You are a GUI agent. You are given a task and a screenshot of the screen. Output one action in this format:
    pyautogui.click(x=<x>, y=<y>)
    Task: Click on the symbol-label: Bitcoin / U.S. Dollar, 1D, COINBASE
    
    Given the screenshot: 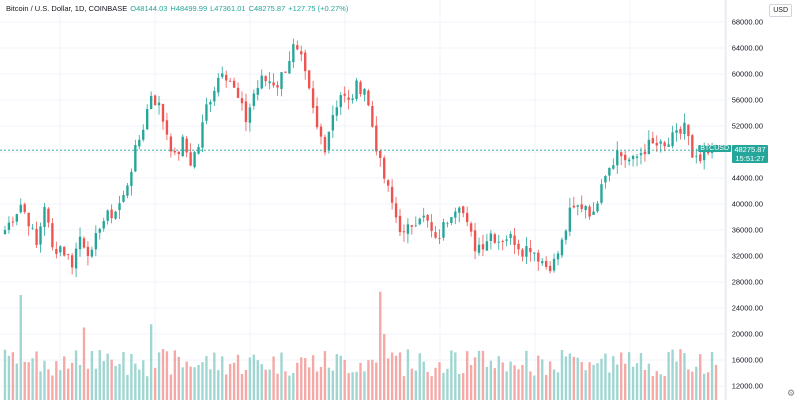 What is the action you would take?
    pyautogui.click(x=67, y=8)
    